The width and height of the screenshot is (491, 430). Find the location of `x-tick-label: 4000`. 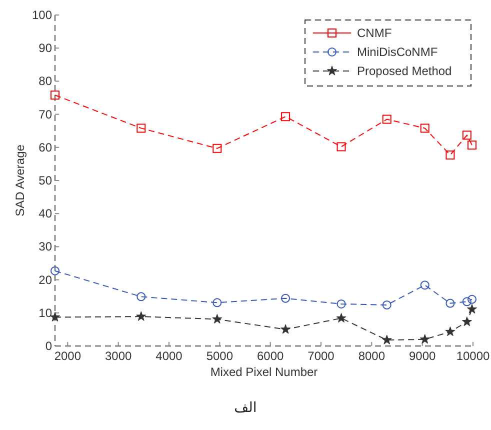

x-tick-label: 4000 is located at coordinates (169, 356).